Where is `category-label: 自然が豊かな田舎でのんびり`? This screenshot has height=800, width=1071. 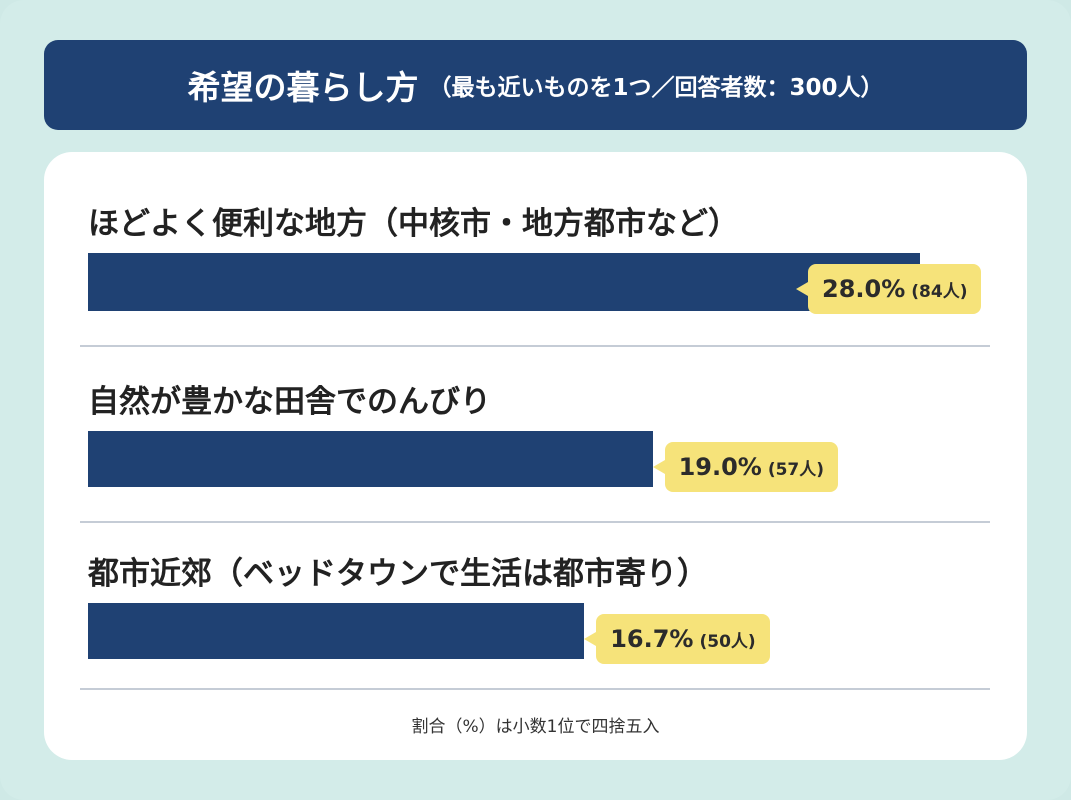
category-label: 自然が豊かな田舎でのんびり is located at coordinates (289, 402).